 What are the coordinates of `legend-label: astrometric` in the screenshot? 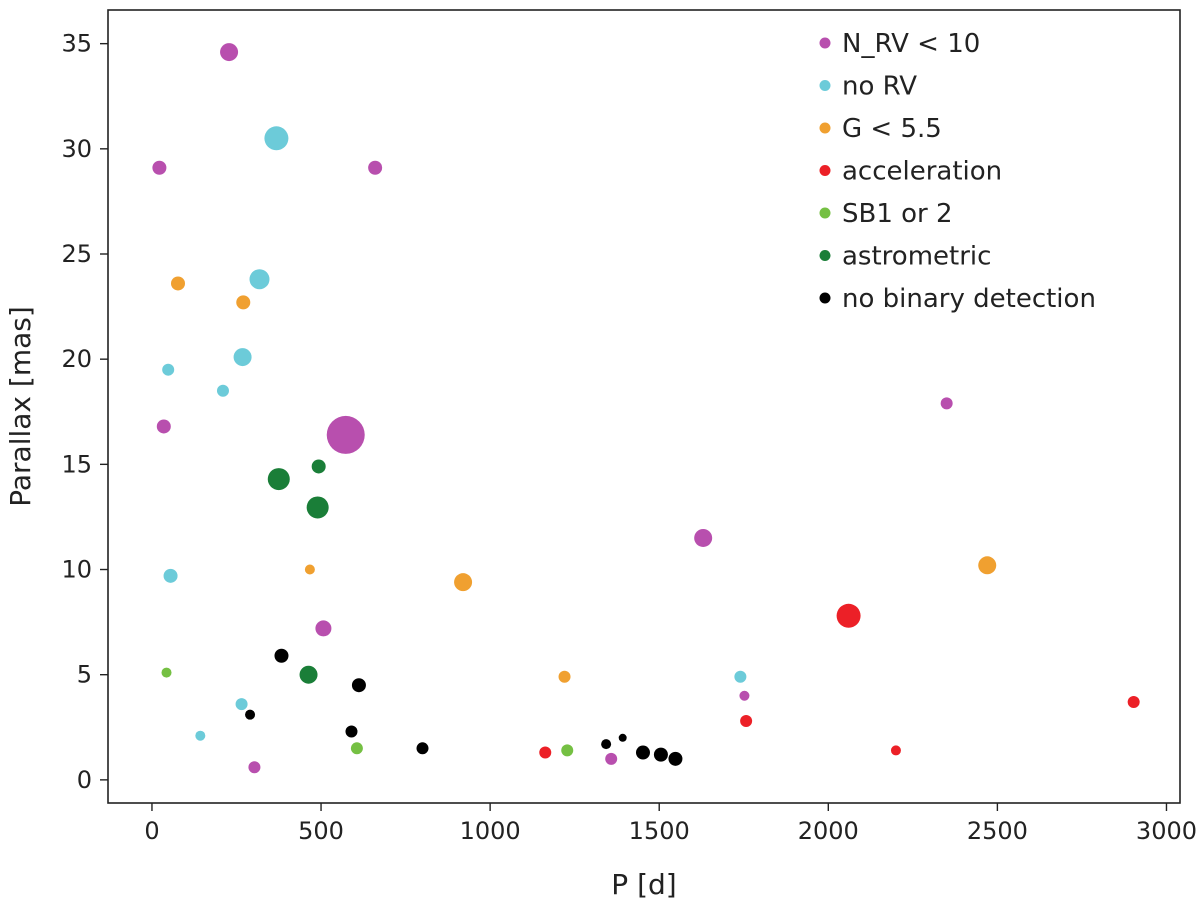 It's located at (916, 257).